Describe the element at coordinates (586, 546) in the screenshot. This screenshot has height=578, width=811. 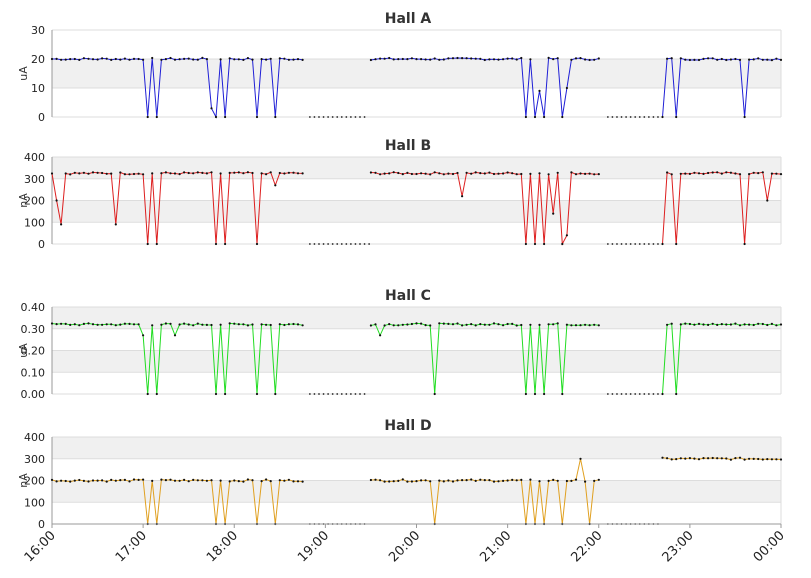
I see `x-tick-label: 22:00` at that location.